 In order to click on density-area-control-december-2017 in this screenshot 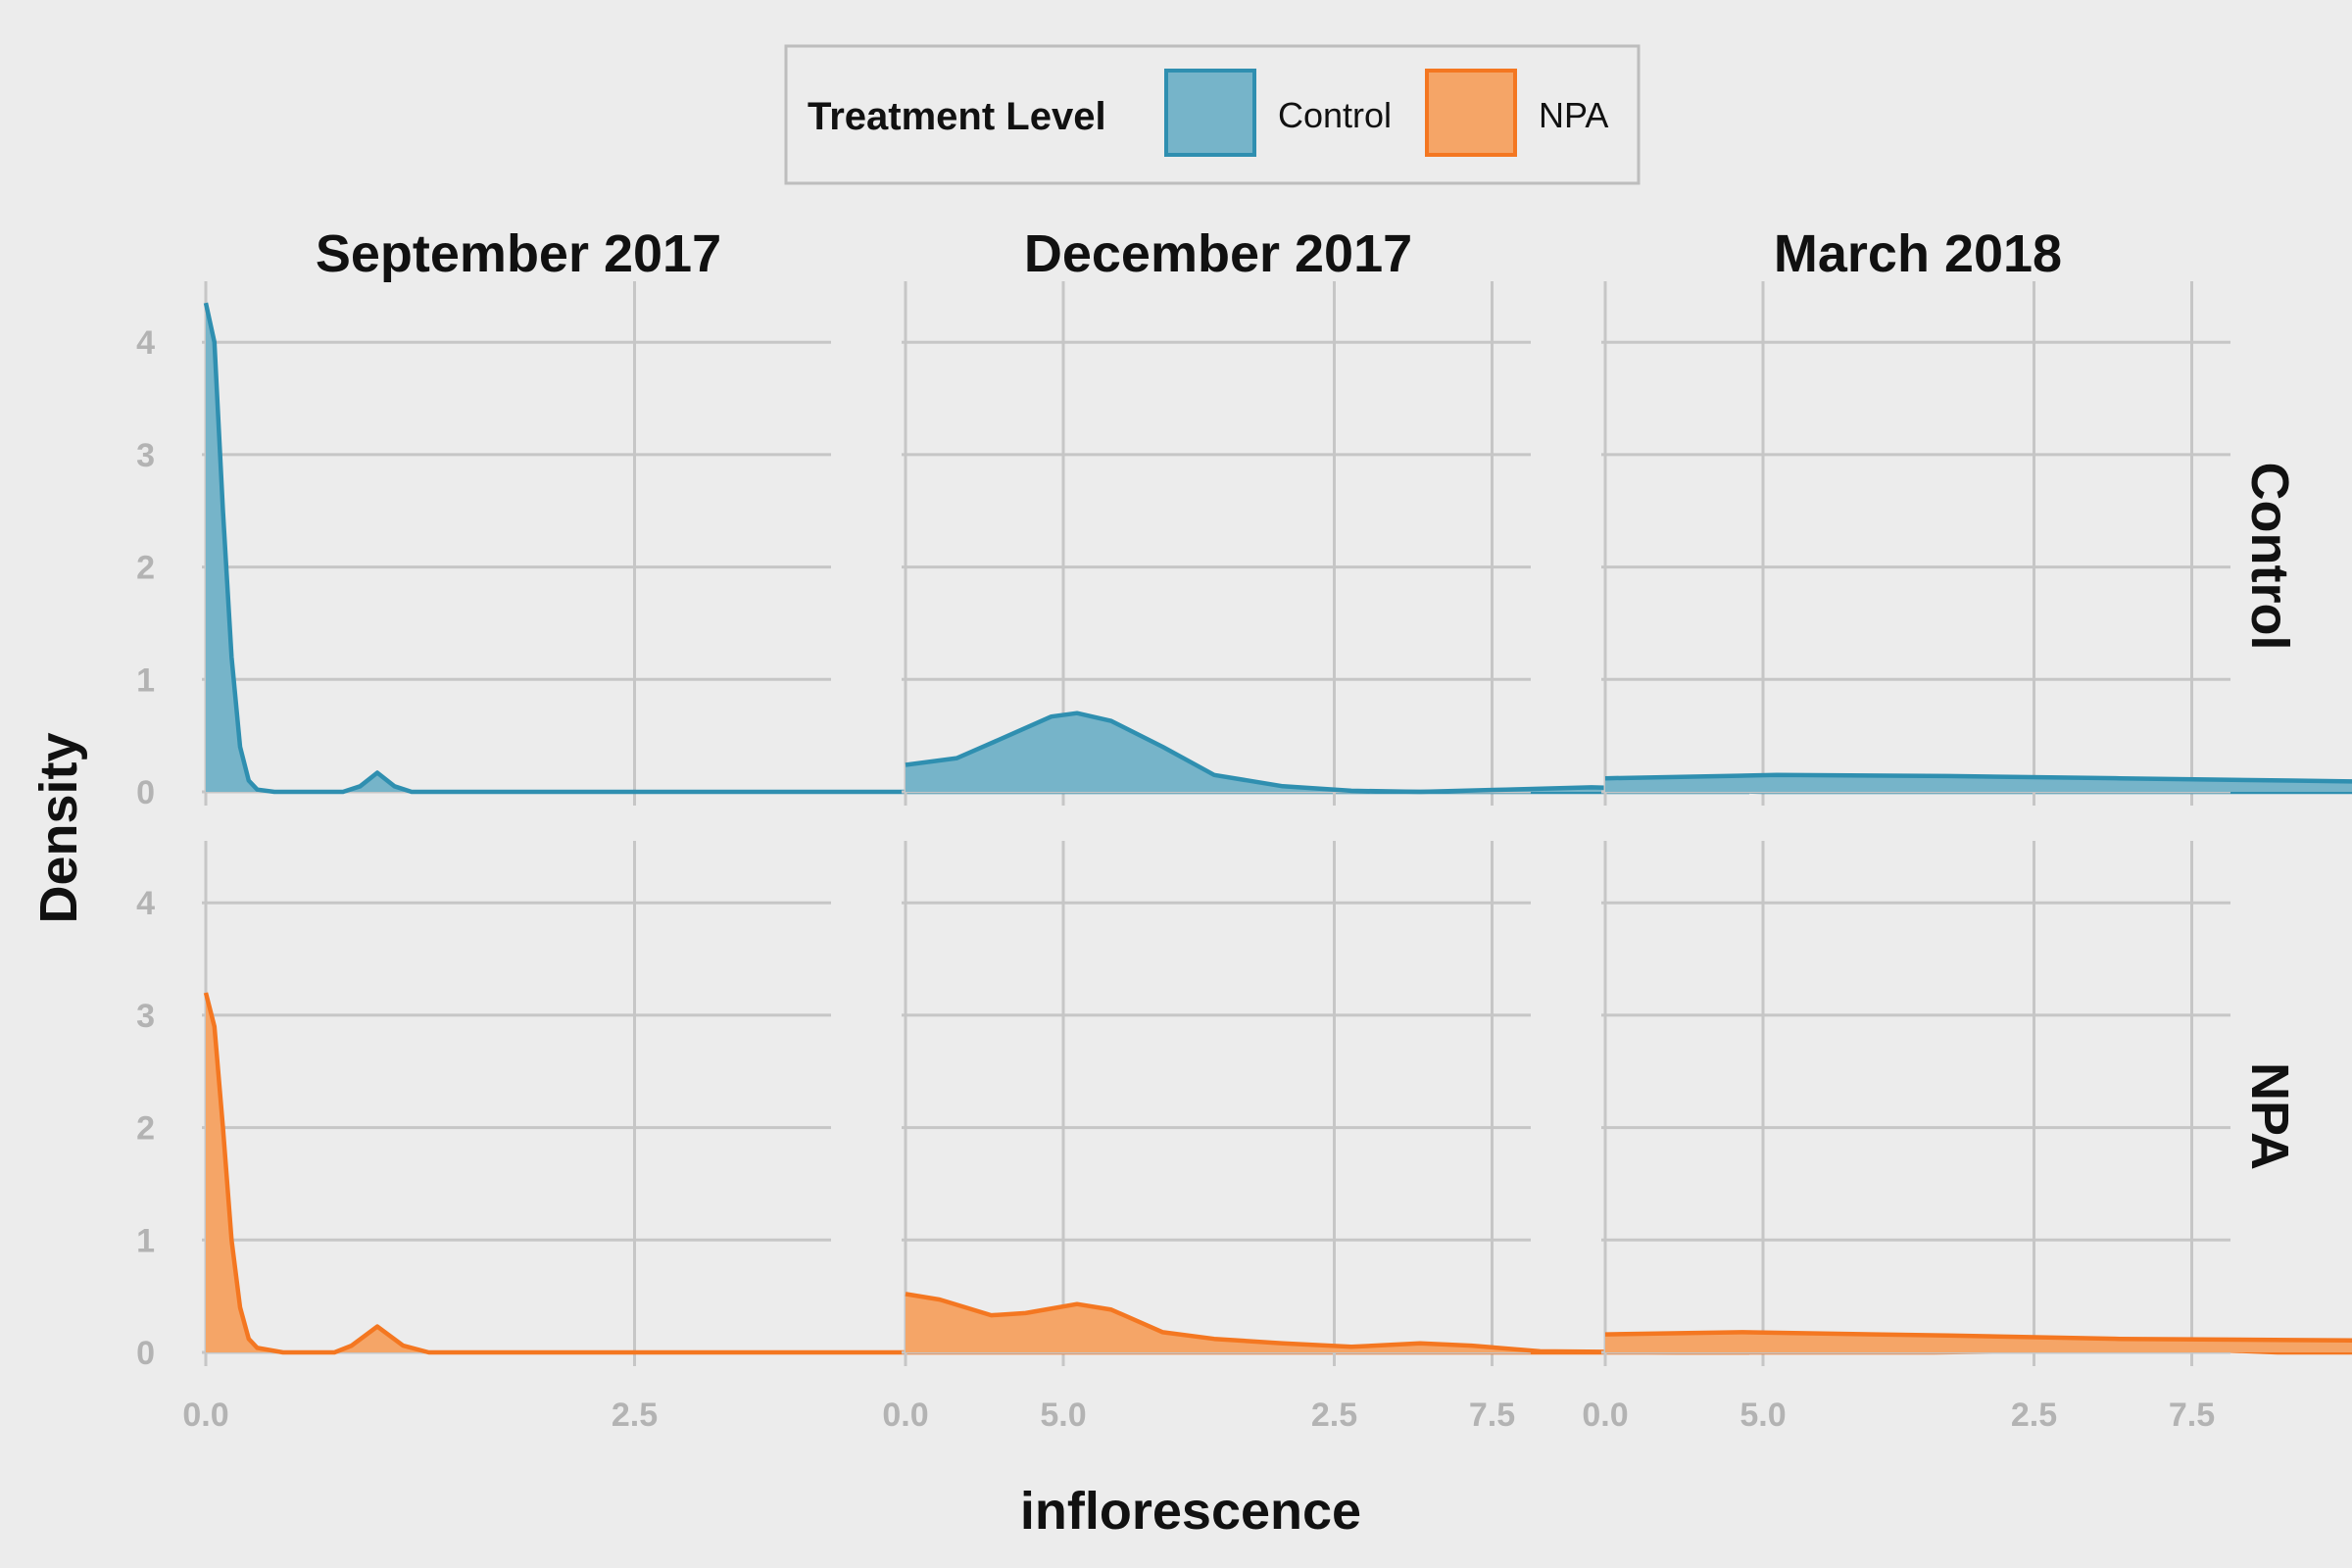, I will do `click(1629, 752)`.